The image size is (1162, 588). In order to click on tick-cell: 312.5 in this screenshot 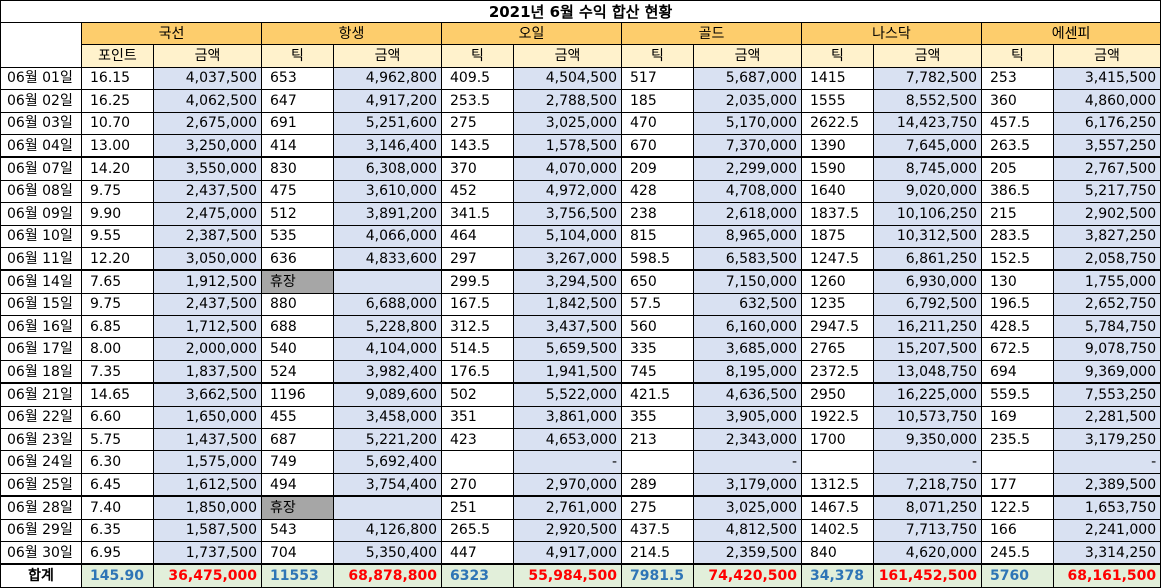, I will do `click(477, 327)`.